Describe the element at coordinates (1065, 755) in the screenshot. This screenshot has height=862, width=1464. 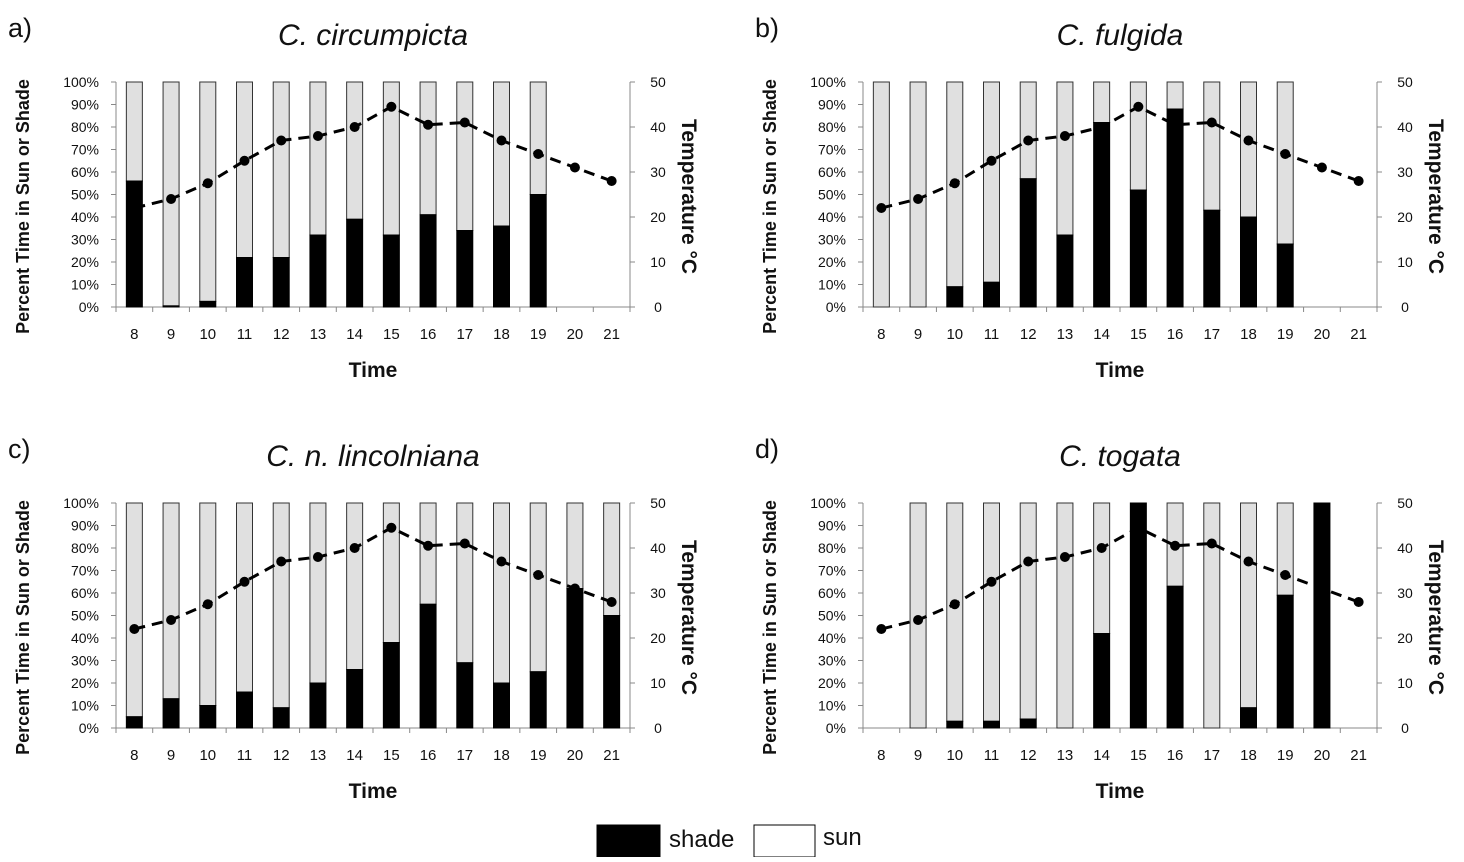
I see `x-tick-label: 13` at that location.